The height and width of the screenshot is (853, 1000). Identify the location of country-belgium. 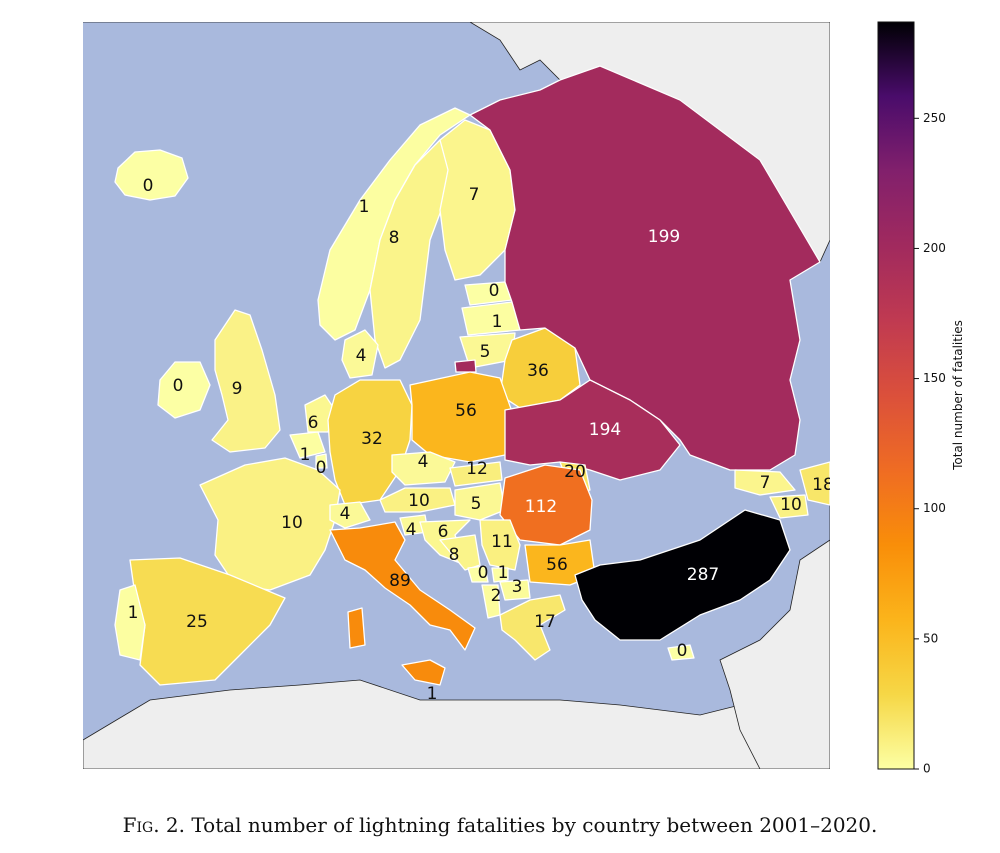
(307, 445).